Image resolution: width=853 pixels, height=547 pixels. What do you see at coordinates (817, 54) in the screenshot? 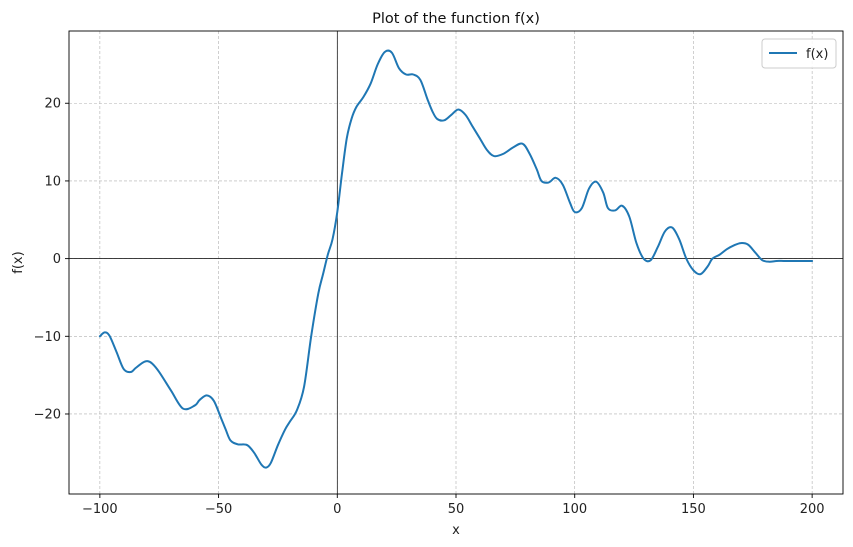
I see `legend-entry-label: f(x)` at bounding box center [817, 54].